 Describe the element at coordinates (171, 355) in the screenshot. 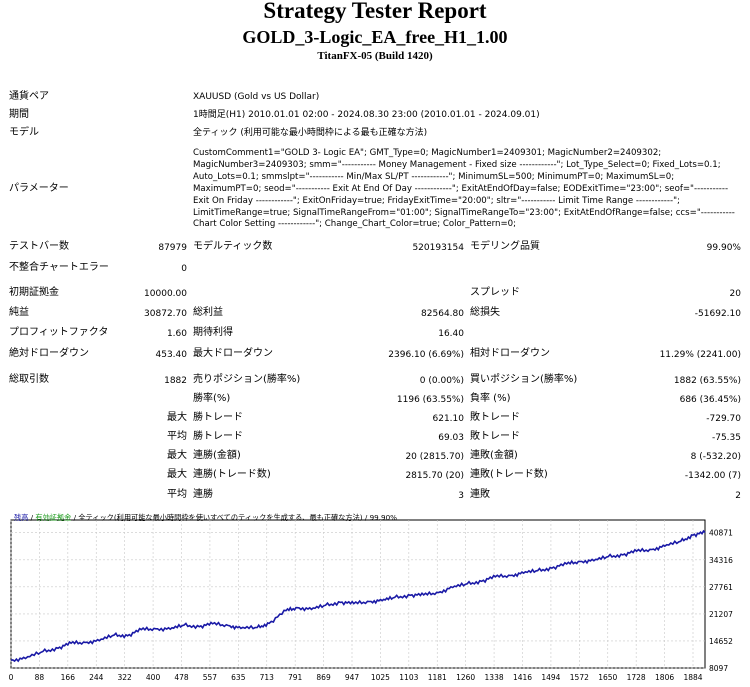

I see `abs-dd-value: 453.40` at that location.